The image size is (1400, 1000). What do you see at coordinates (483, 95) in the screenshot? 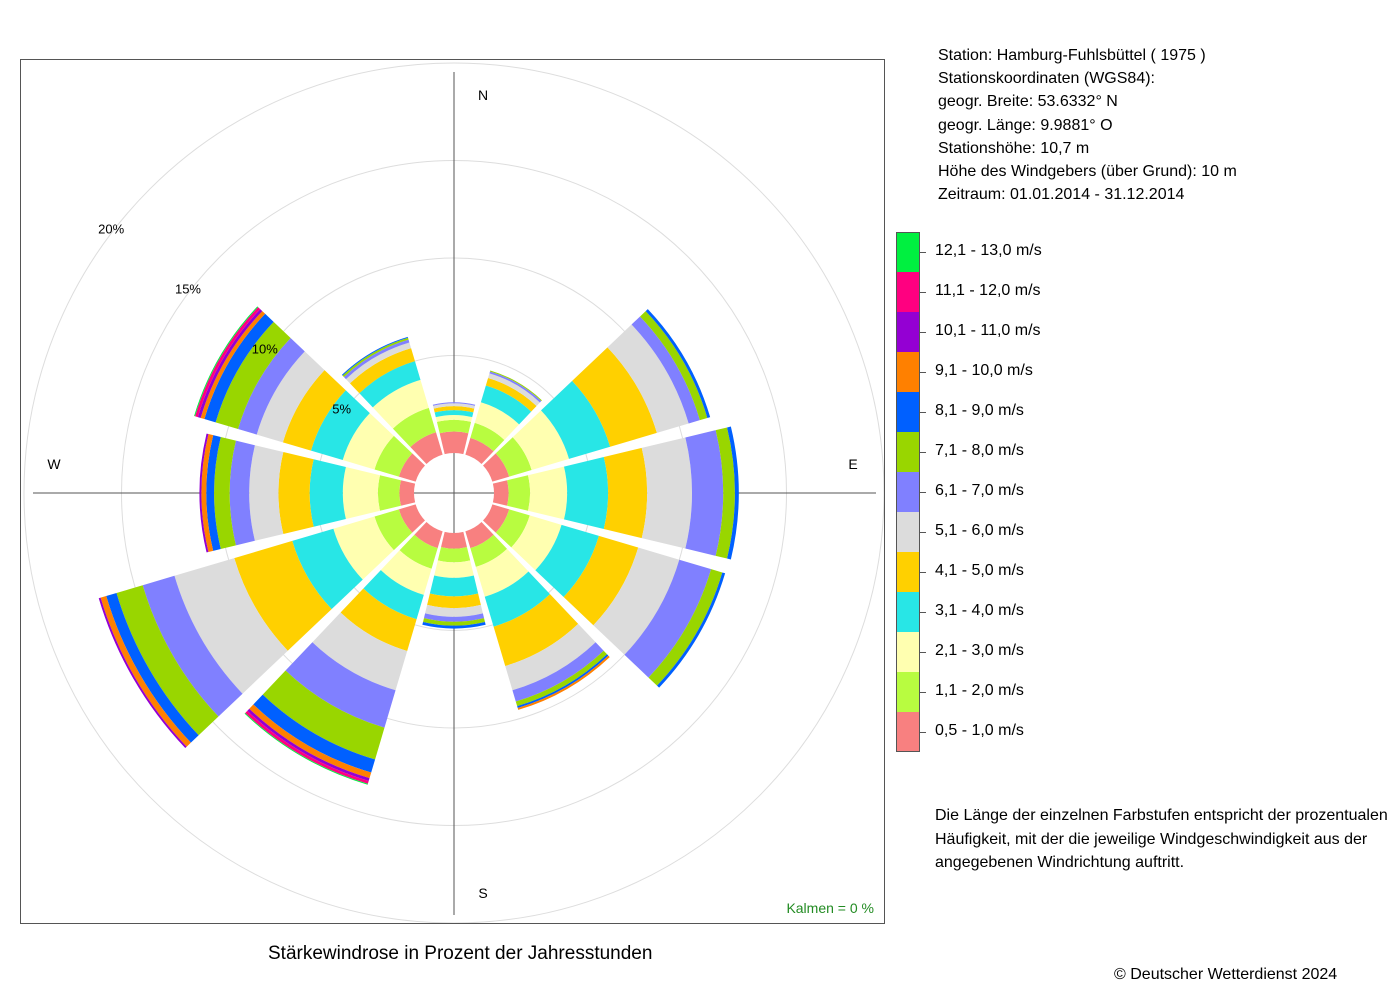
I see `compass-n-label: N` at bounding box center [483, 95].